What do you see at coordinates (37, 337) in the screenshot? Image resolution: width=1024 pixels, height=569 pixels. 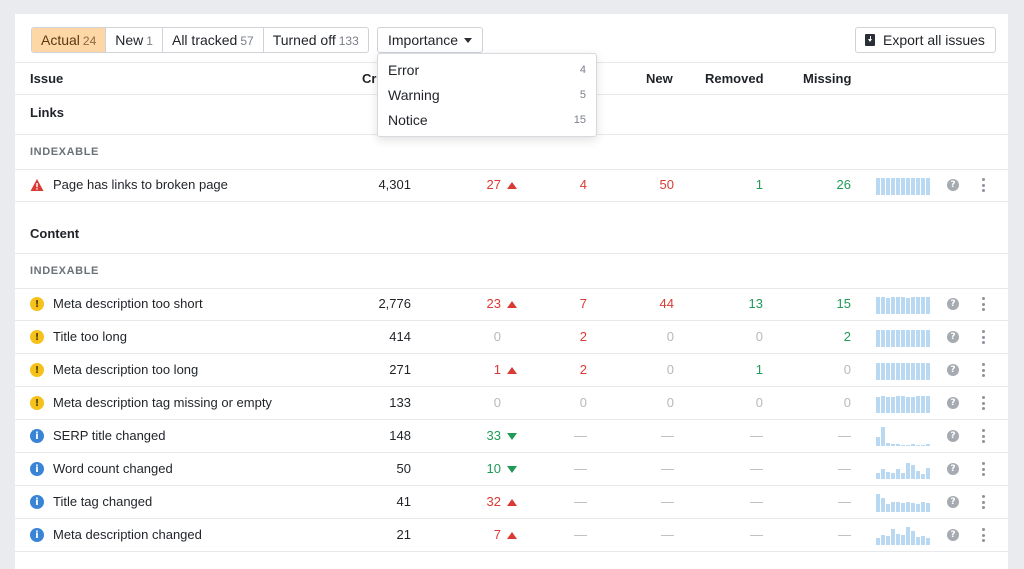 I see `warning-icon: !` at bounding box center [37, 337].